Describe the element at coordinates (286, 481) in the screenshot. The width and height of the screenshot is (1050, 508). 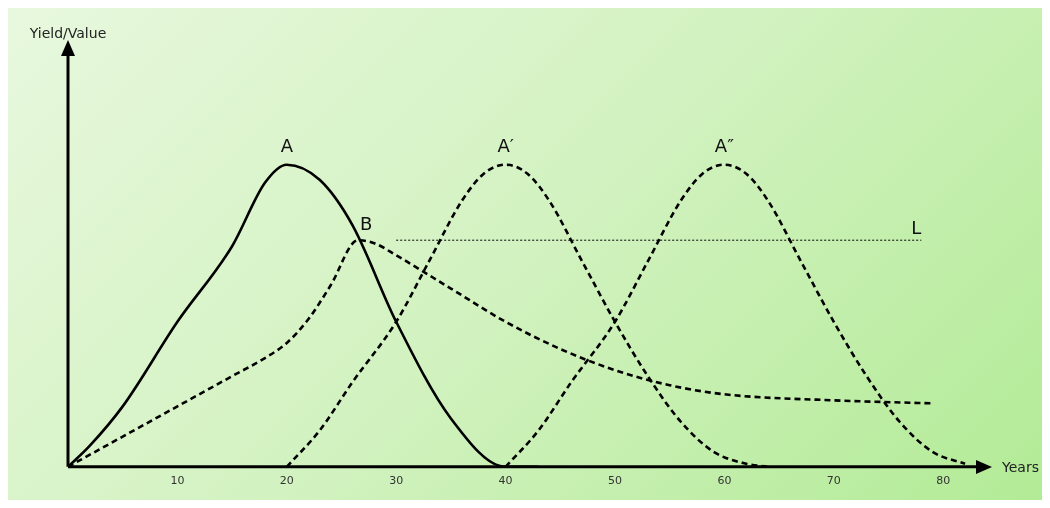
I see `x-tick-label: 20` at that location.